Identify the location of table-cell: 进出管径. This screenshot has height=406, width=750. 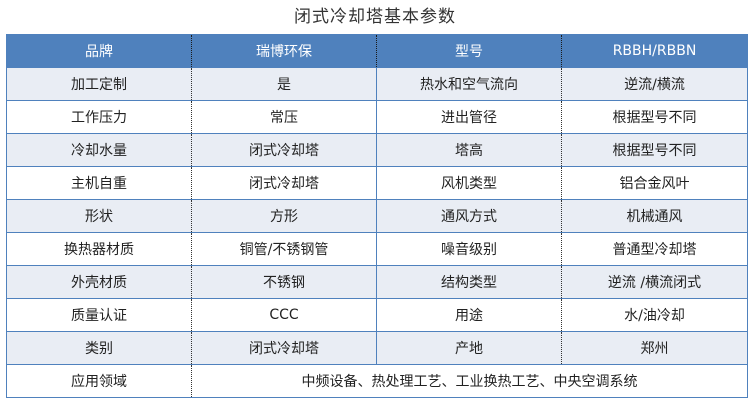
(469, 117).